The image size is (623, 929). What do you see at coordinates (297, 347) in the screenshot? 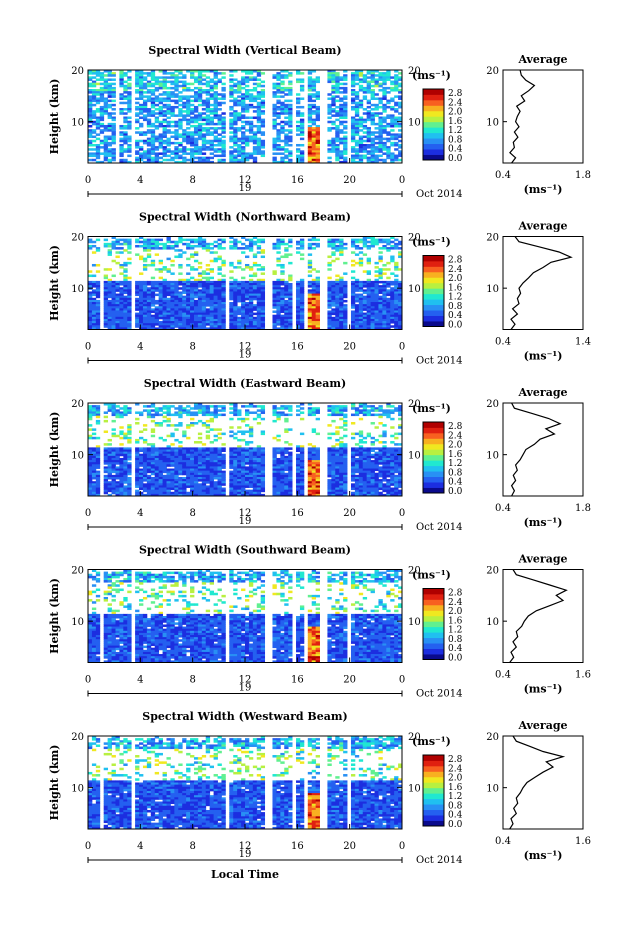
I see `x-tick-label: 16` at bounding box center [297, 347].